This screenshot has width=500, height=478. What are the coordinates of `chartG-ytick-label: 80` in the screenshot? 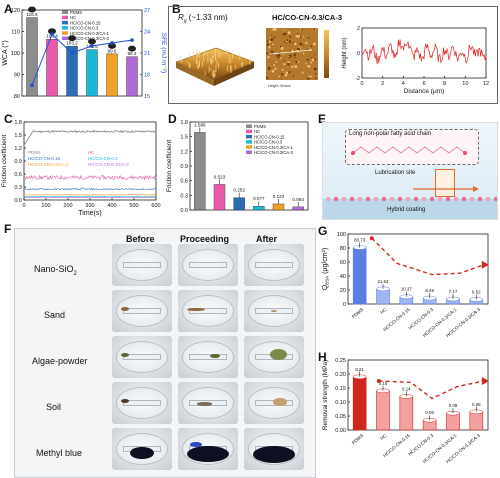 It's located at (343, 249).